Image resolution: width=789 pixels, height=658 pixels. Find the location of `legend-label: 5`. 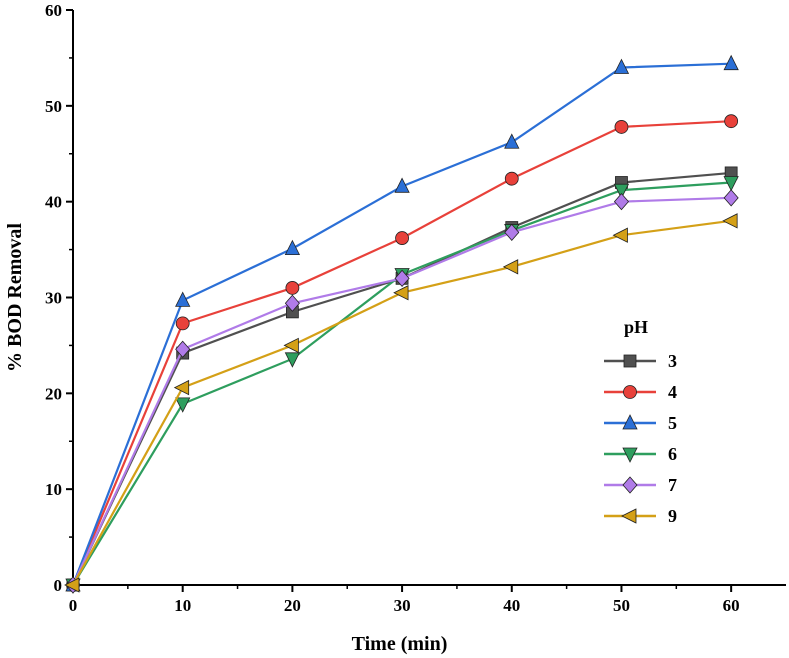

legend-label: 5 is located at coordinates (672, 423).